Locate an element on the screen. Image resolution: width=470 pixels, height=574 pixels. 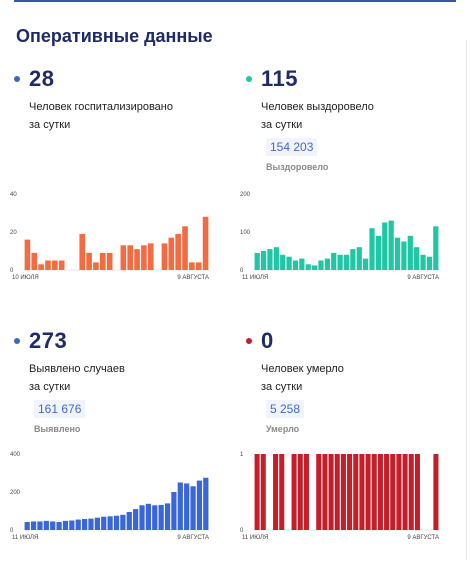
top-divider is located at coordinates (235, 1).